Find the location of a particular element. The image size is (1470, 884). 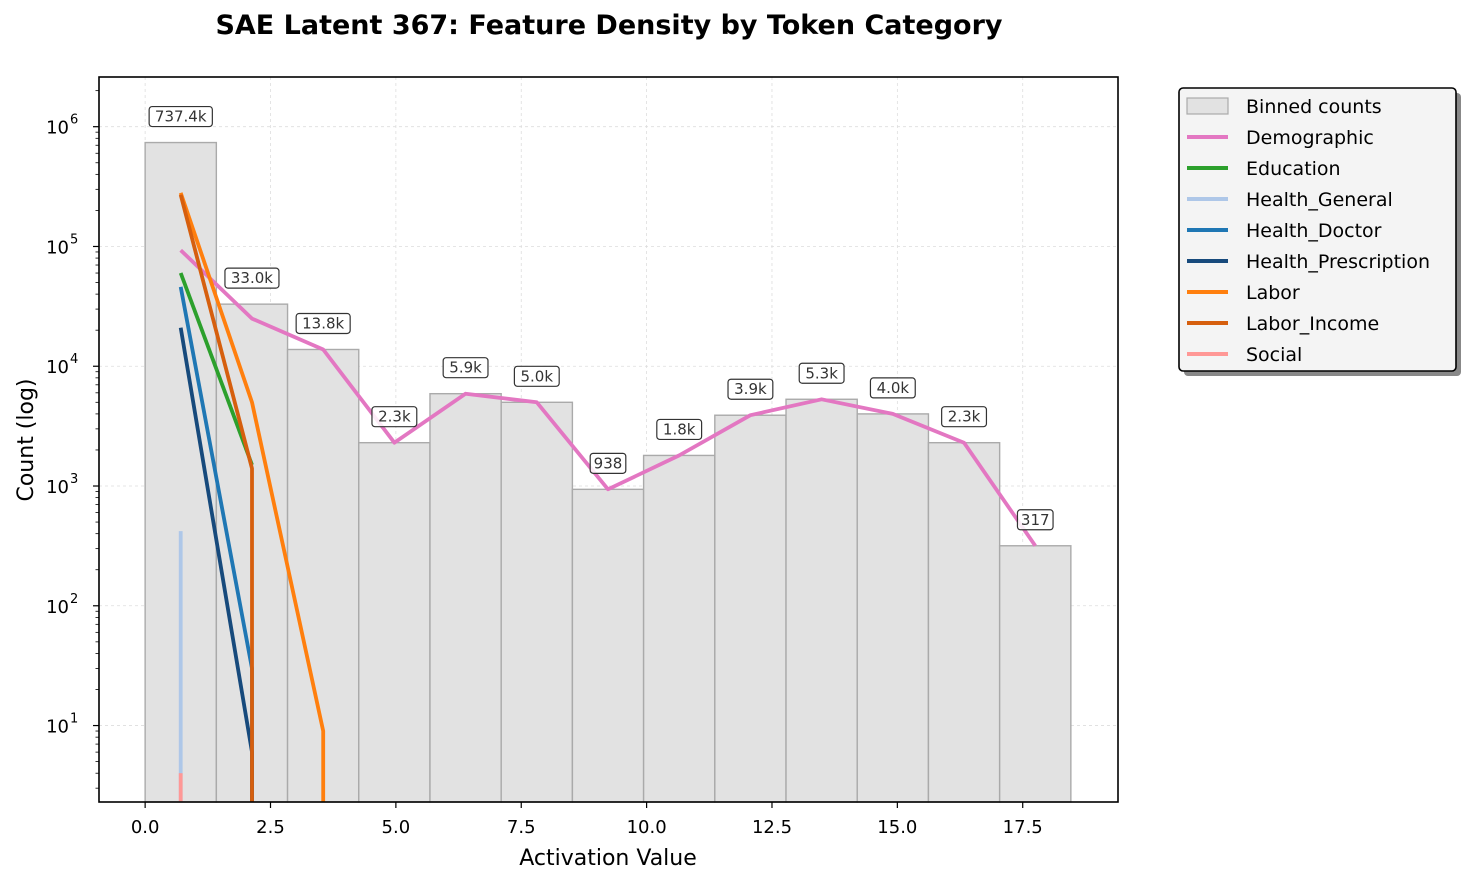

legend-swatch-binned-counts is located at coordinates (1207, 106).